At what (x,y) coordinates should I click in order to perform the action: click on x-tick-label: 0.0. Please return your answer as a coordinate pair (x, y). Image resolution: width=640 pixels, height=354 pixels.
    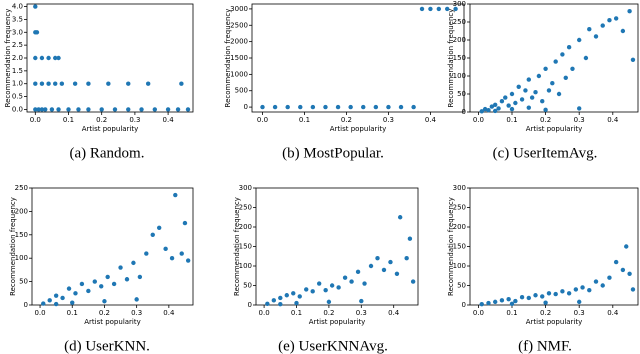
    Looking at the image, I should click on (35, 120).